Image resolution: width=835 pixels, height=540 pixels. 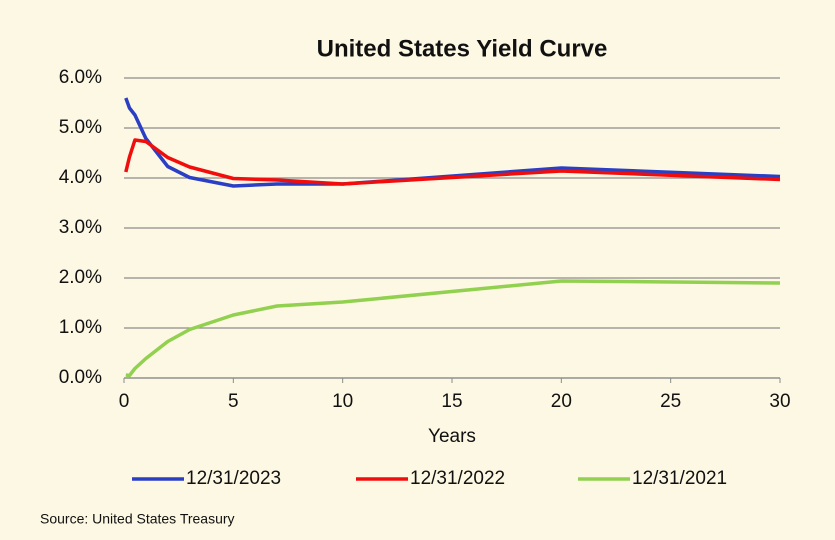 What do you see at coordinates (462, 48) in the screenshot?
I see `chart-title: United States Yield Curve` at bounding box center [462, 48].